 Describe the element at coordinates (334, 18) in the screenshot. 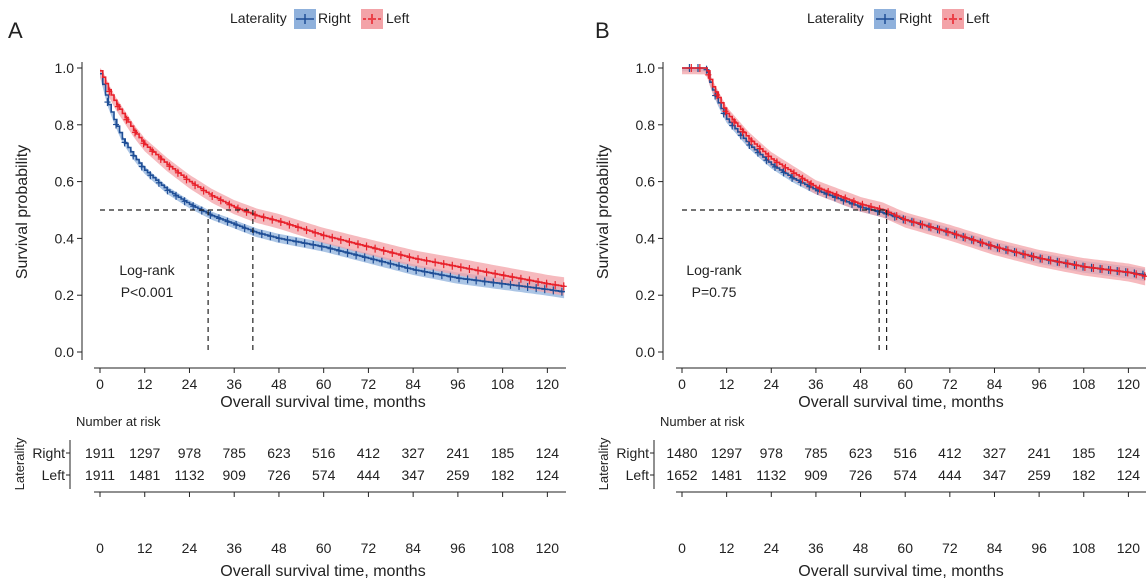

I see `legend-a-right-label: Right` at that location.